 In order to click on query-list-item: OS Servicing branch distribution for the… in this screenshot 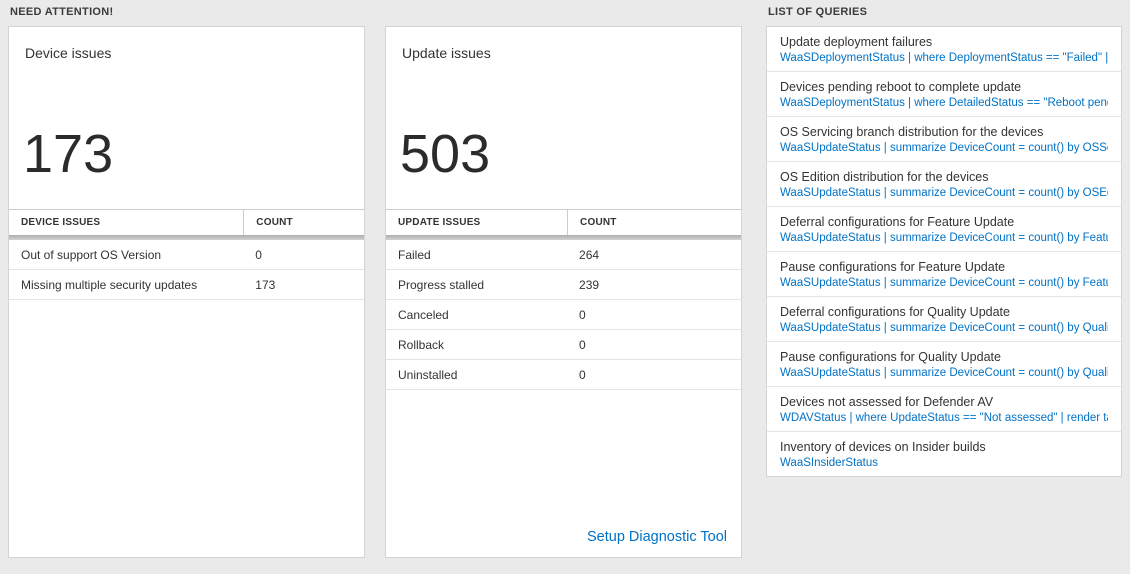, I will do `click(944, 139)`.